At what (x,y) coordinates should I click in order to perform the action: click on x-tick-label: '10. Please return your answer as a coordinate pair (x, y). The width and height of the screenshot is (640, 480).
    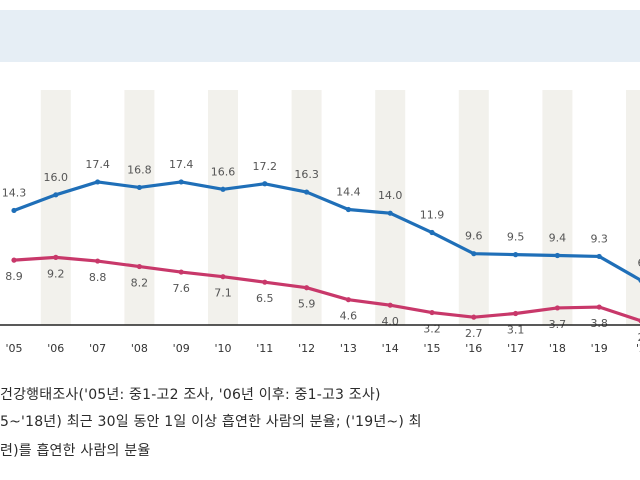
    Looking at the image, I should click on (222, 348).